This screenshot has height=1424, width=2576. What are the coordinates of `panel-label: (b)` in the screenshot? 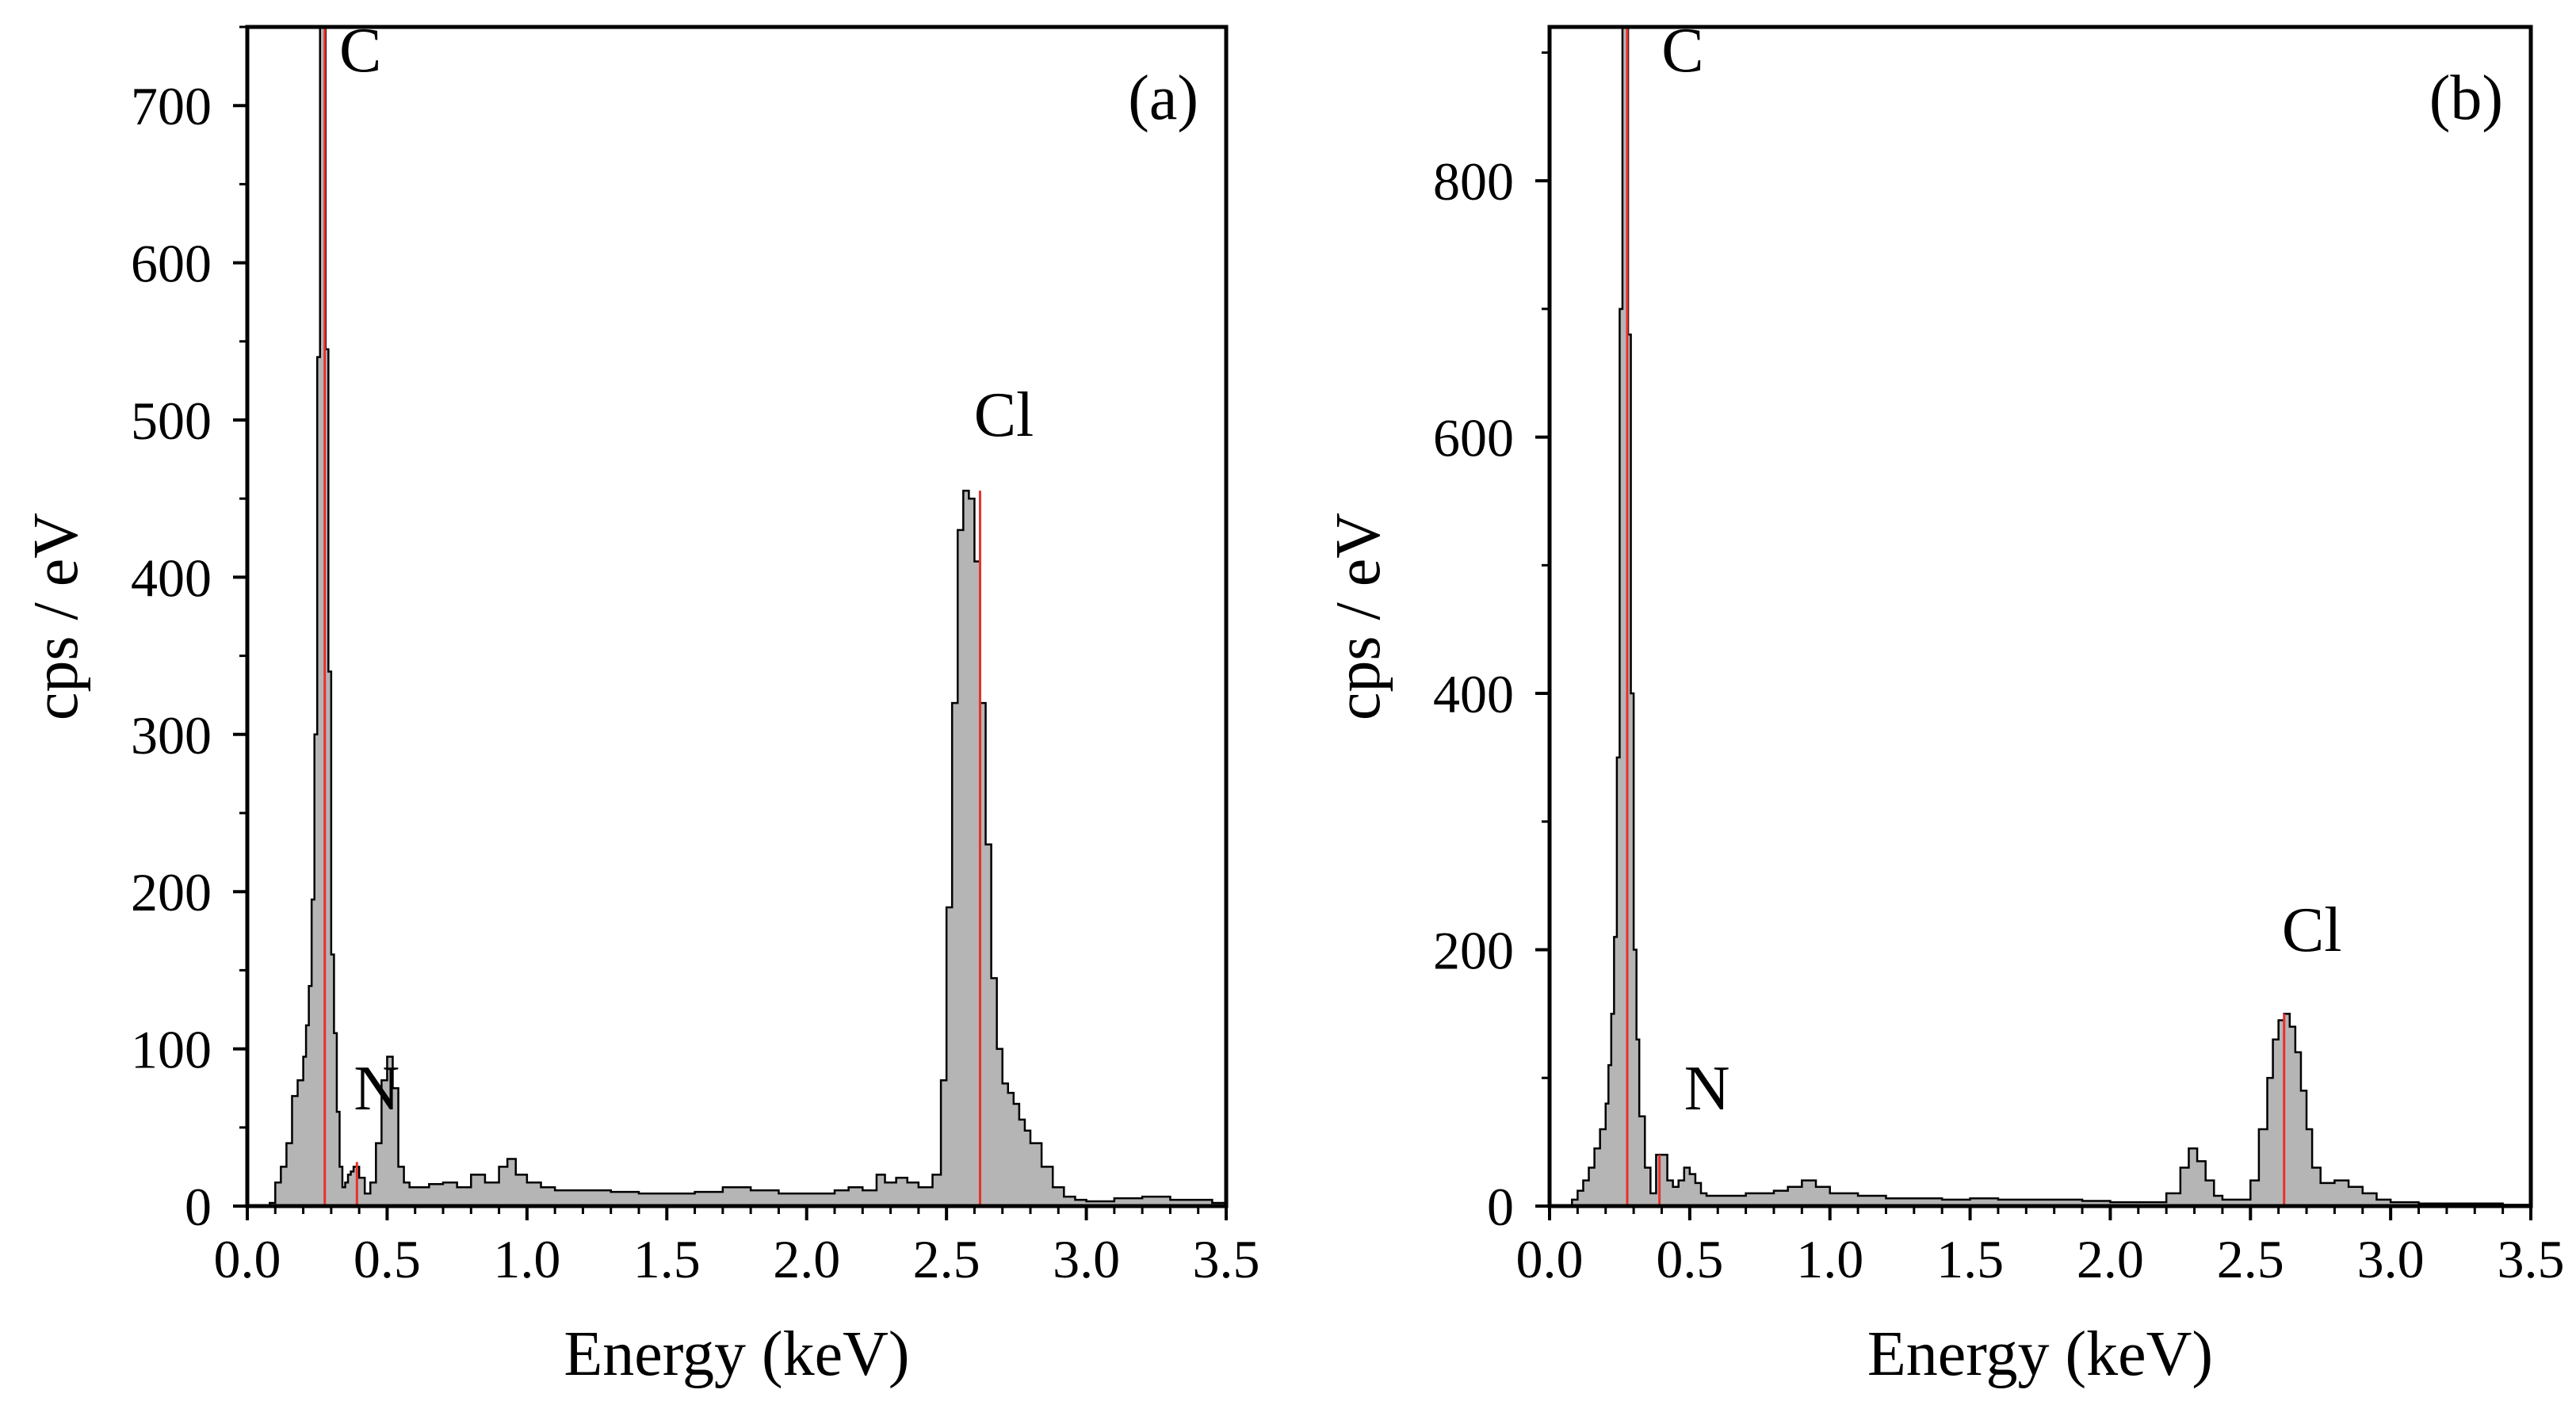 It's located at (2466, 98).